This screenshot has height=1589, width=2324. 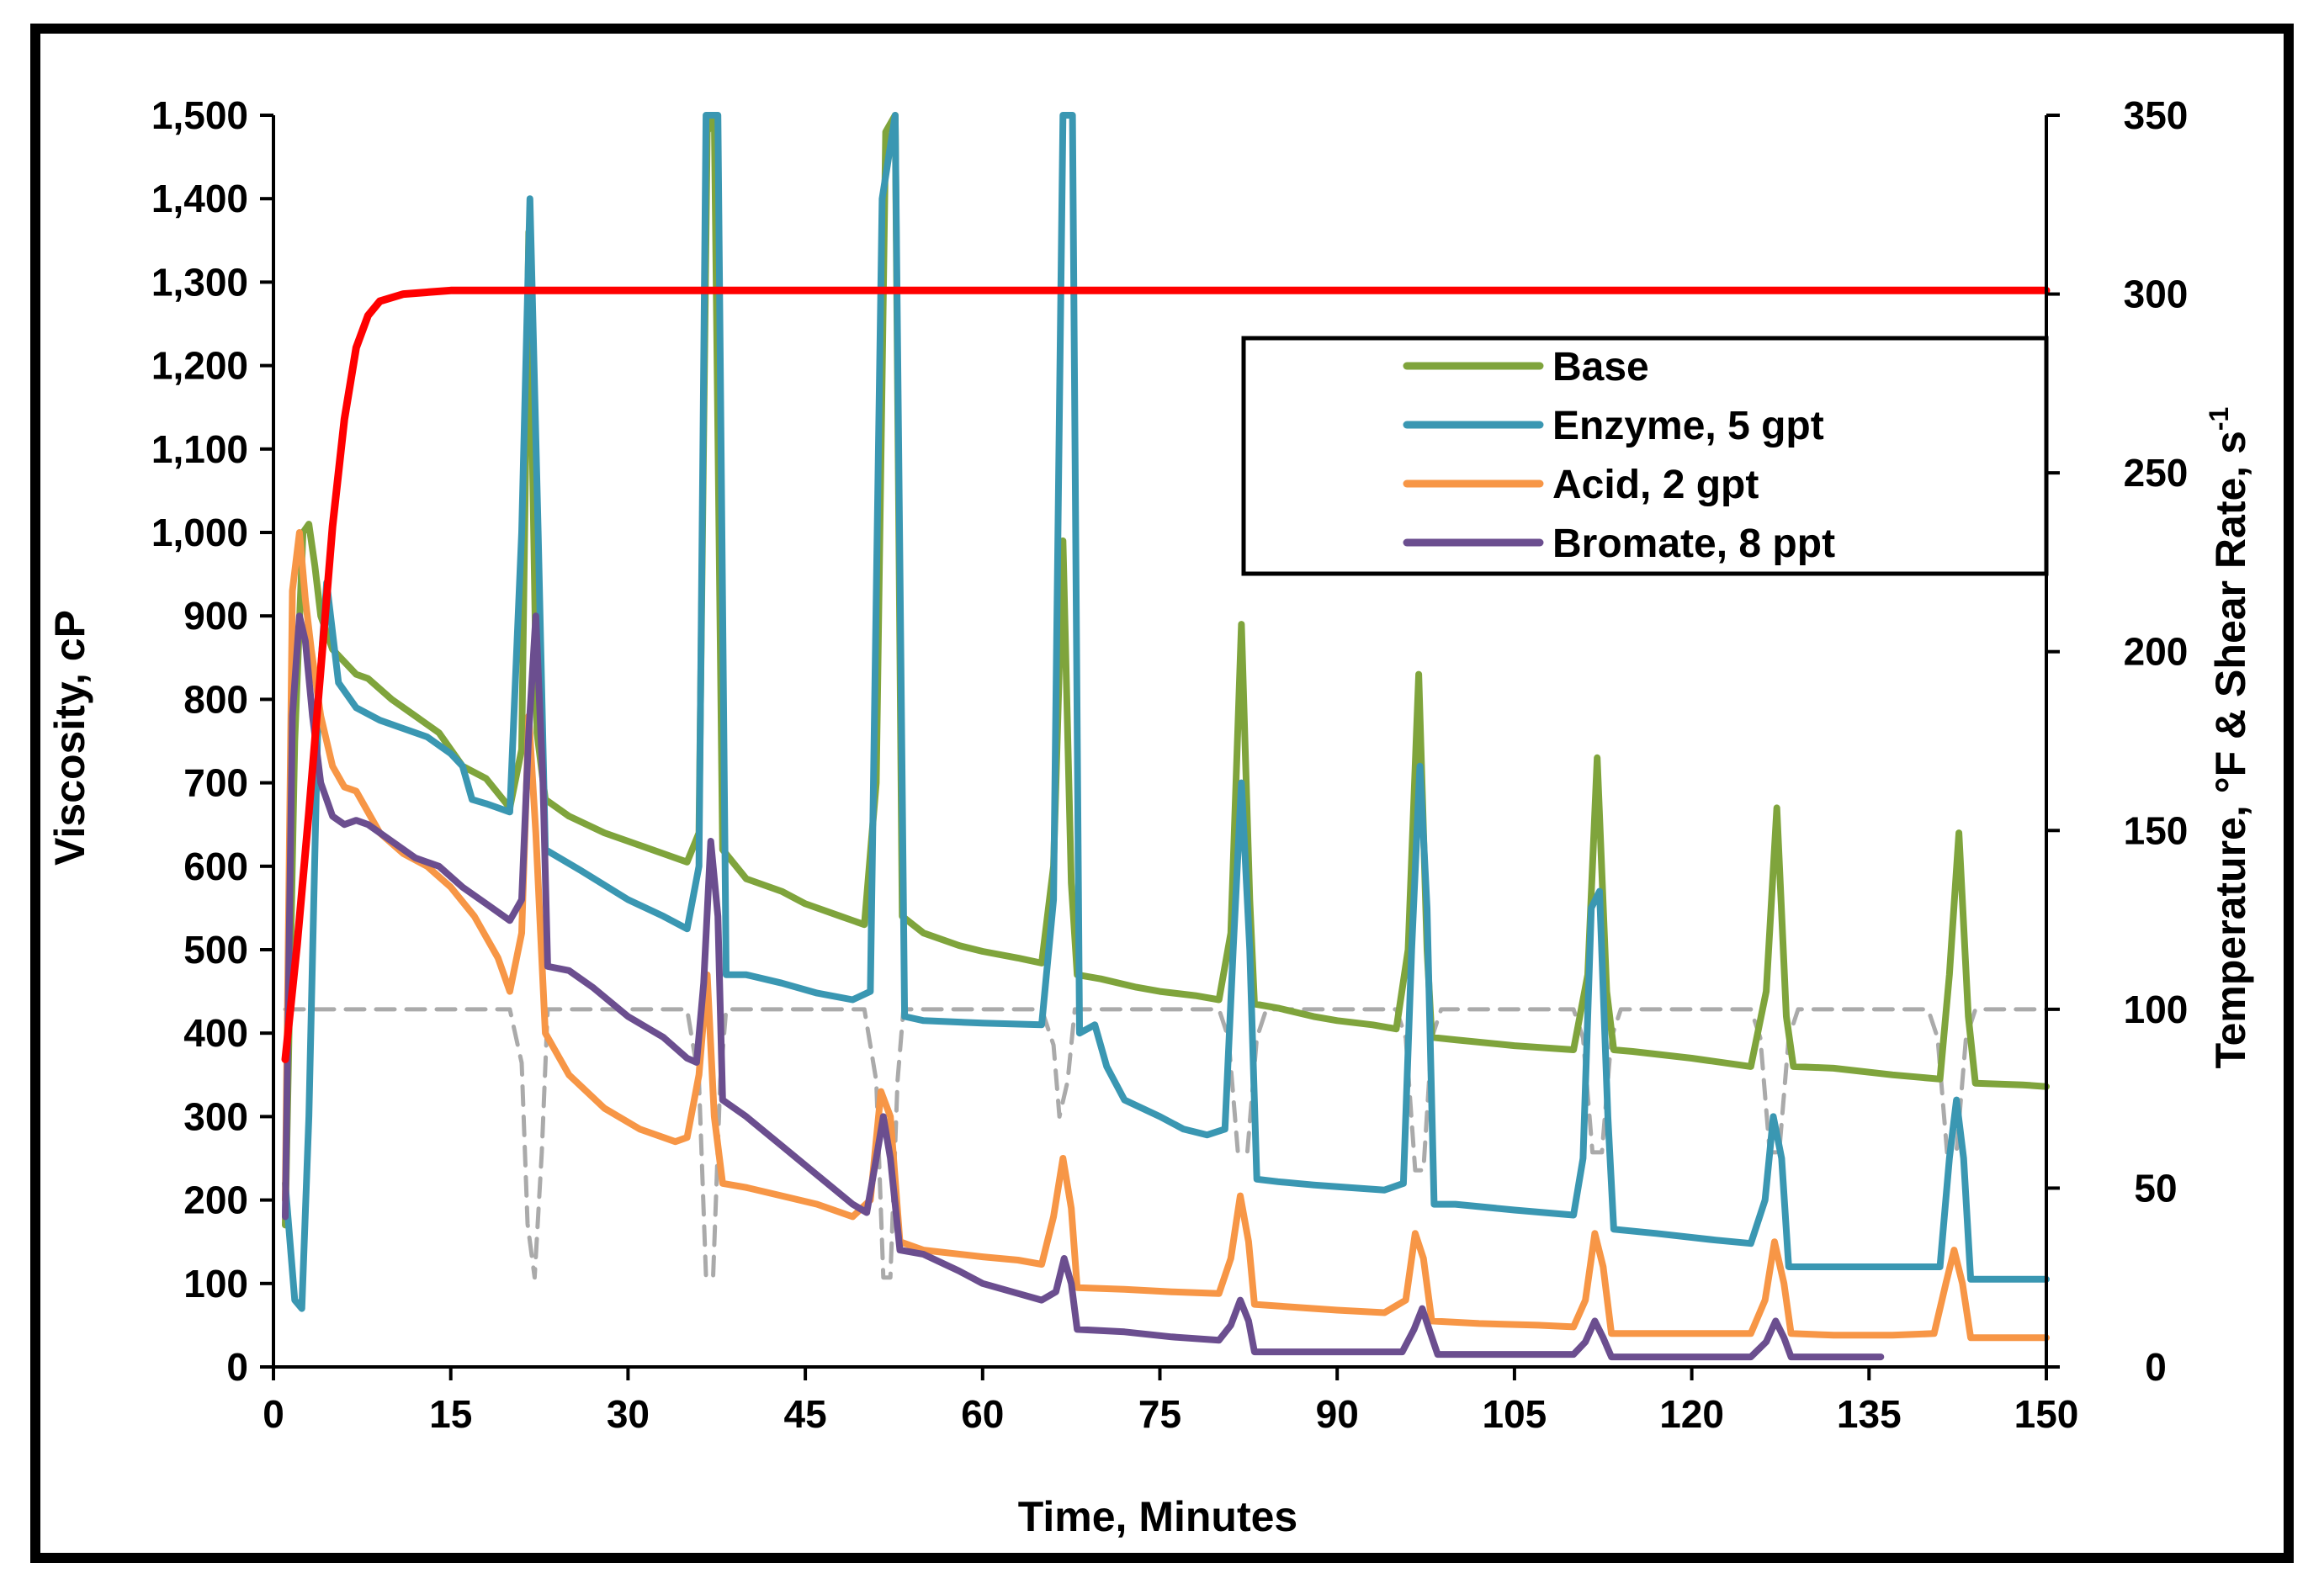 What do you see at coordinates (1691, 1414) in the screenshot?
I see `x-tick-label: 120` at bounding box center [1691, 1414].